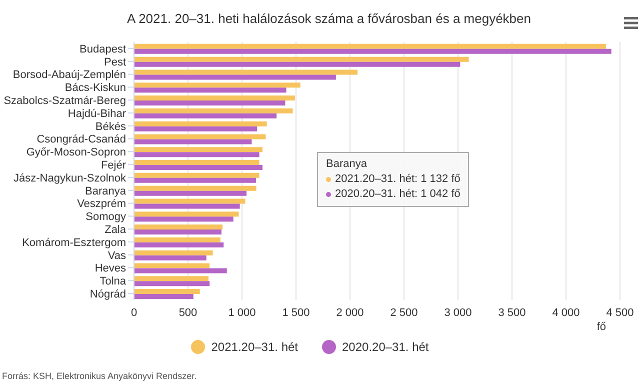 The height and width of the screenshot is (388, 640). I want to click on y-tick-label: Nógrád, so click(108, 294).